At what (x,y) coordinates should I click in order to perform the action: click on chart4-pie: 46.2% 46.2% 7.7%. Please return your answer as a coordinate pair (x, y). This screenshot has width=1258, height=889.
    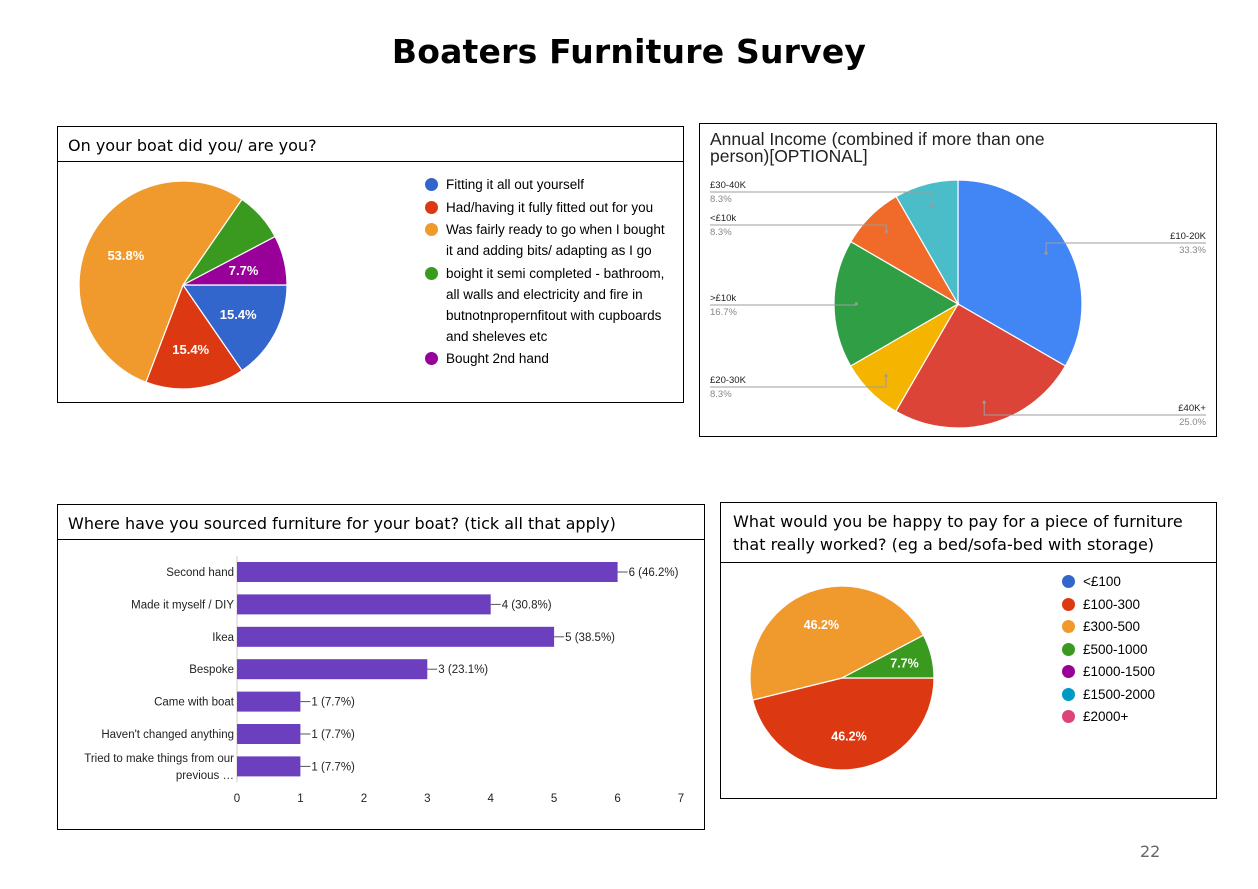
    Looking at the image, I should click on (842, 678).